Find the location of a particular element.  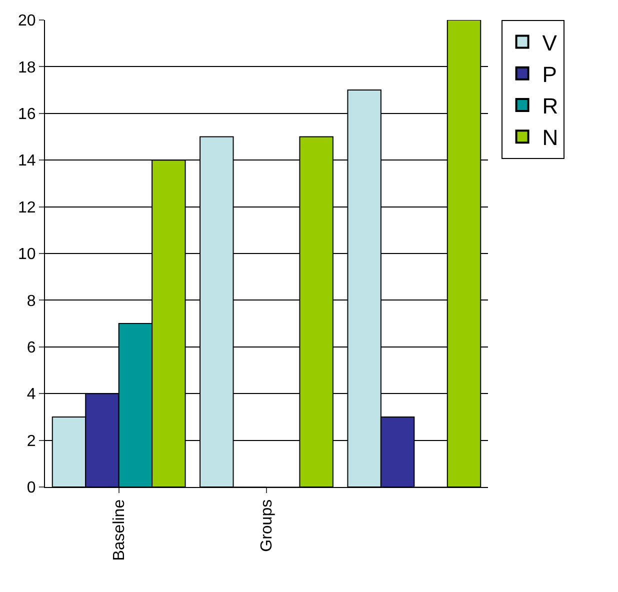

legend-label: V is located at coordinates (550, 43).